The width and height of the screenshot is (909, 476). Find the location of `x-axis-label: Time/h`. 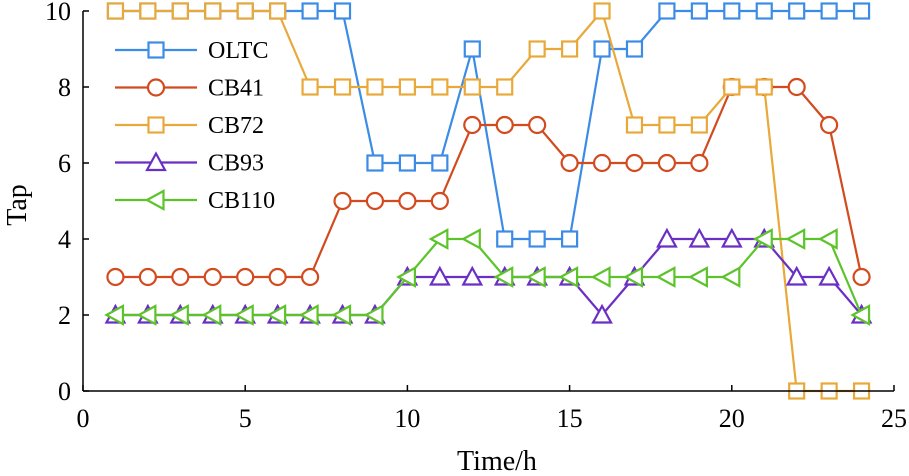

x-axis-label: Time/h is located at coordinates (497, 461).